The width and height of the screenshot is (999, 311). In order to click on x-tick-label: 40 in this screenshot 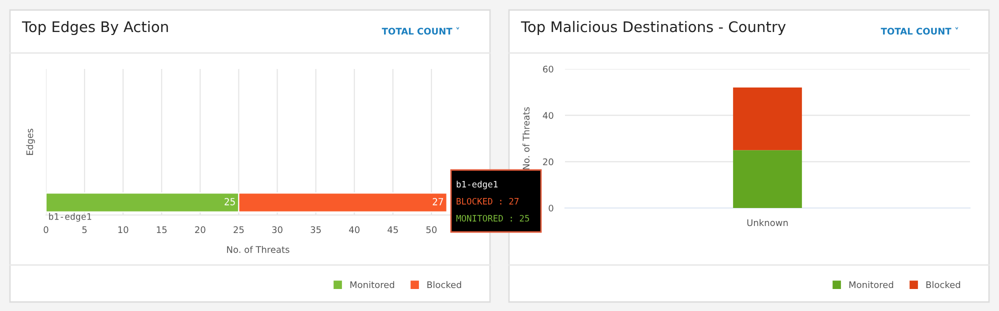, I will do `click(354, 230)`.